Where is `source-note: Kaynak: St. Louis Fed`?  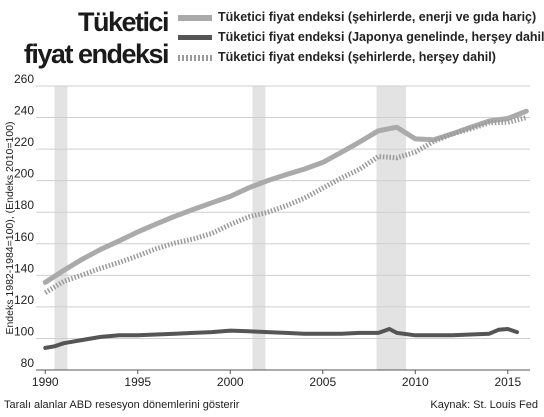 source-note: Kaynak: St. Louis Fed is located at coordinates (484, 405).